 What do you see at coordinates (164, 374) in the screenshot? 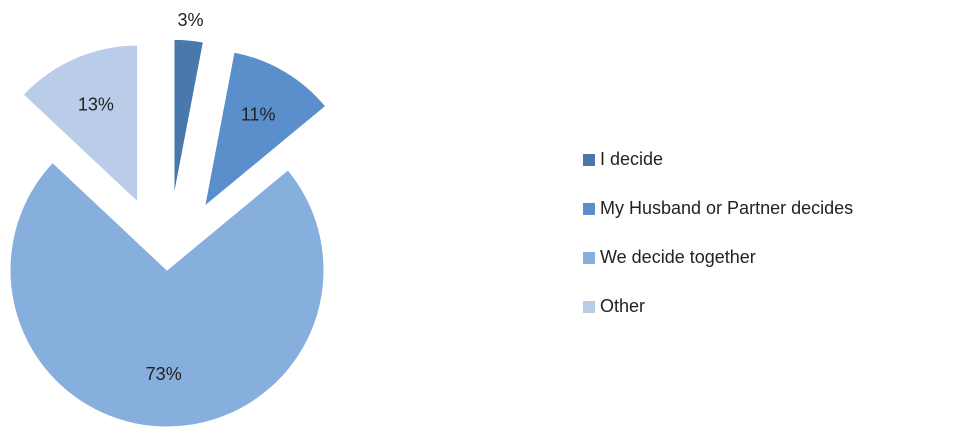
I see `data-label: 73%` at bounding box center [164, 374].